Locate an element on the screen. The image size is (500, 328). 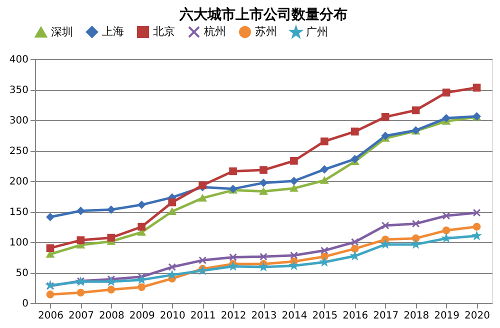
x-tick-label: 2007 is located at coordinates (81, 316).